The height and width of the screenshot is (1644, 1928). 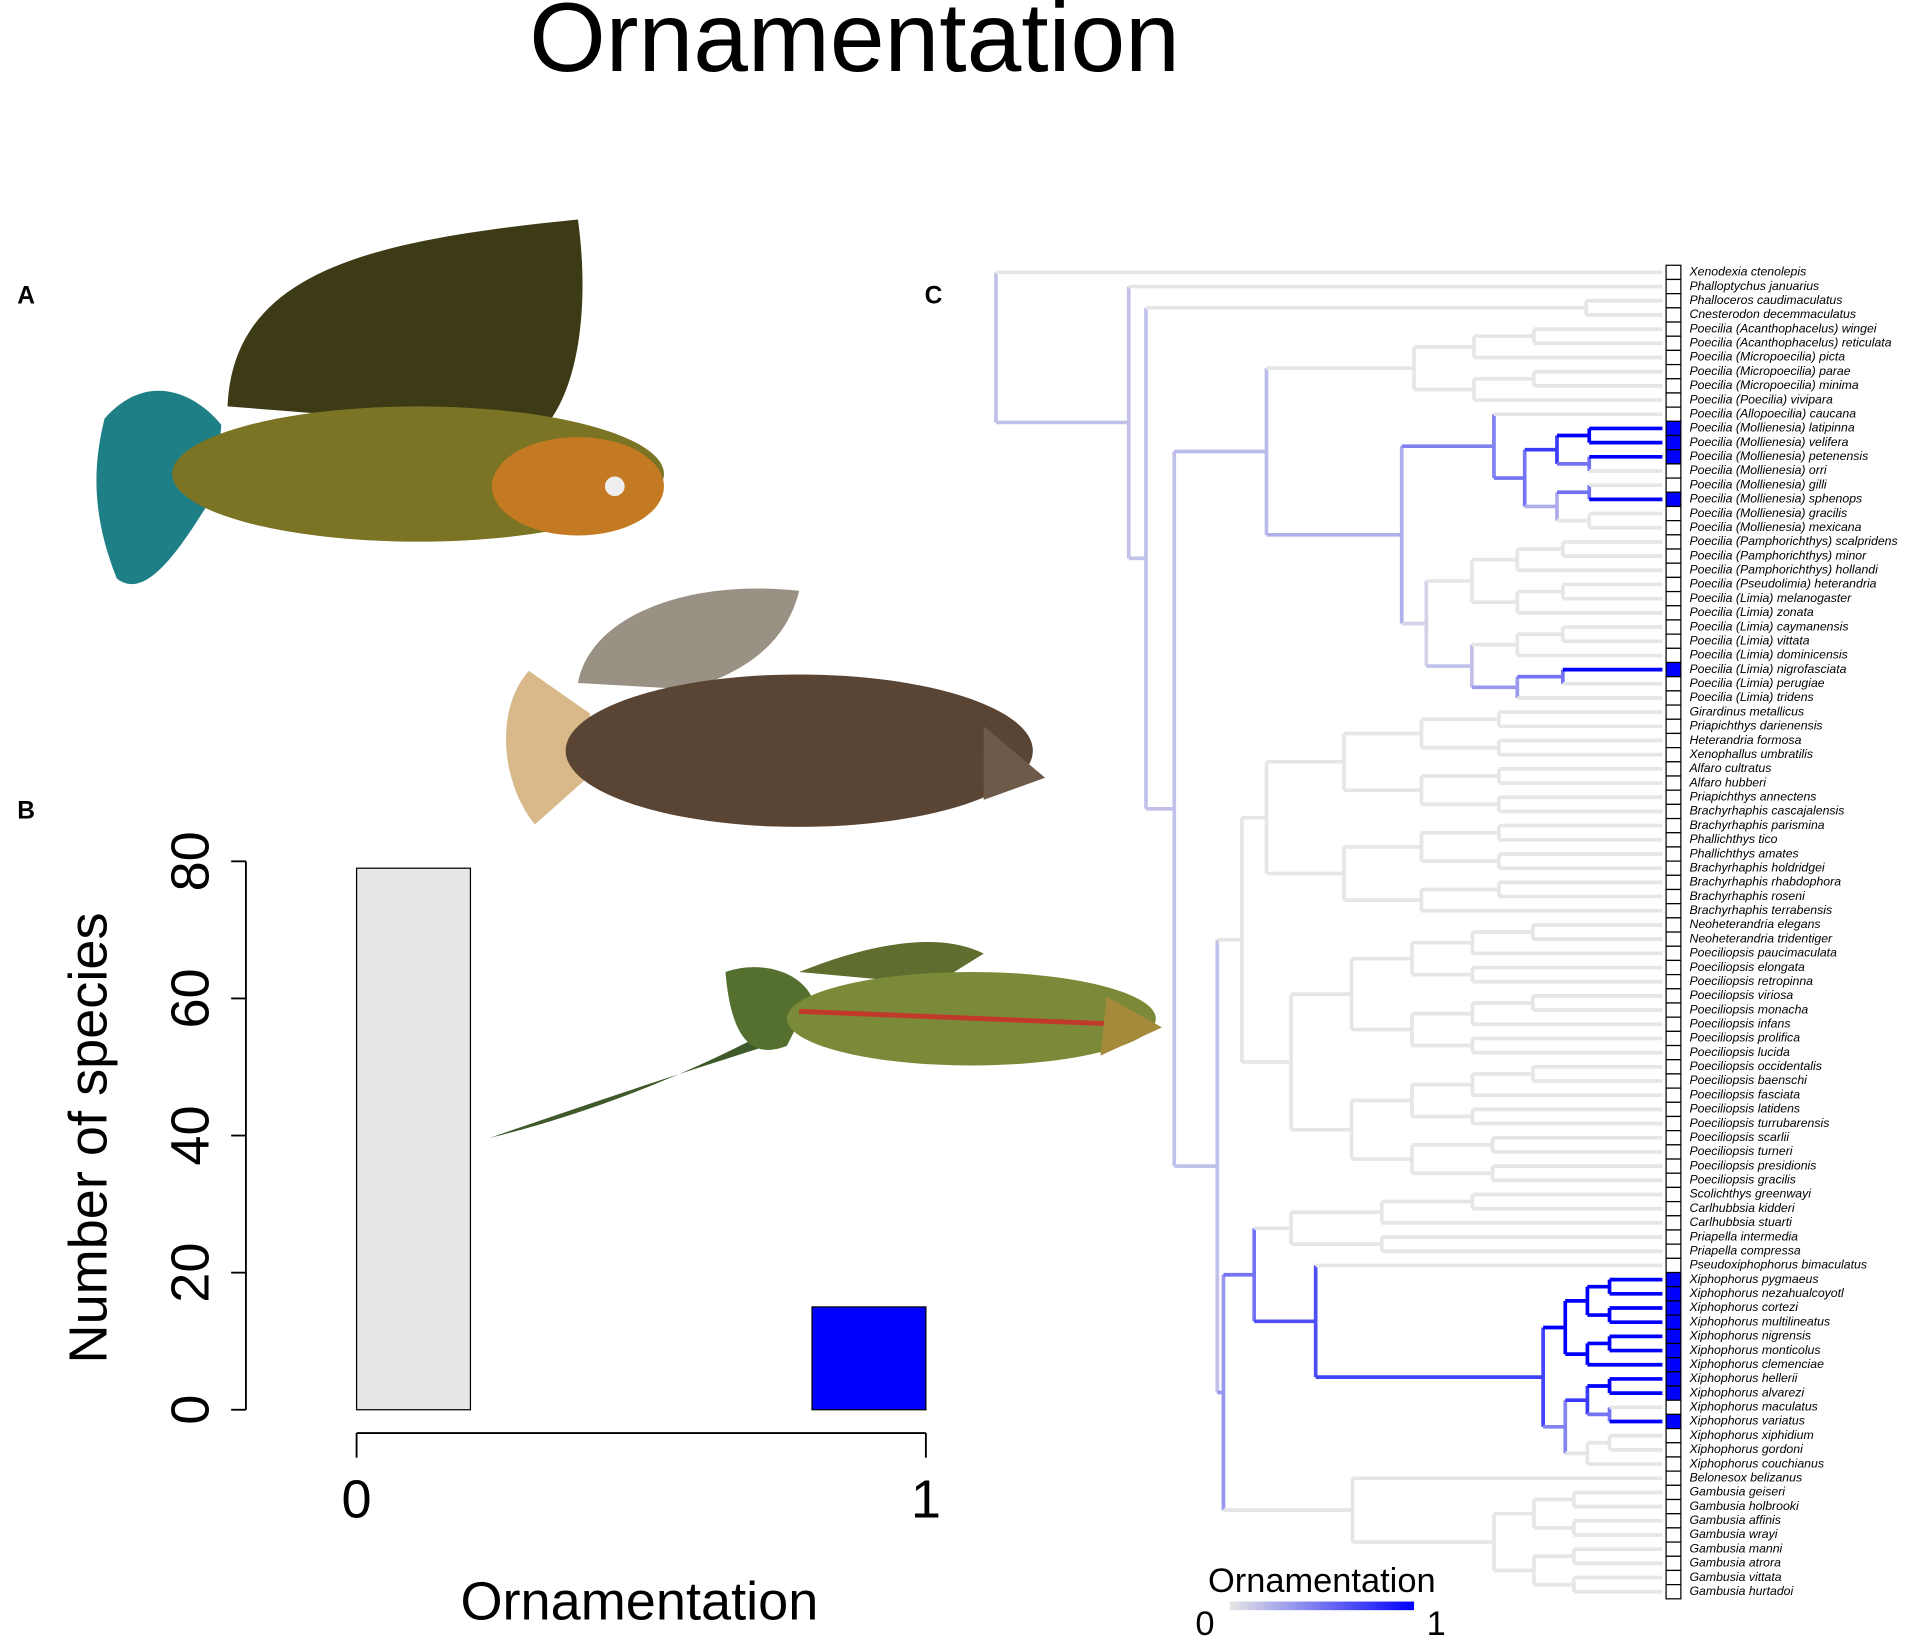 What do you see at coordinates (26, 811) in the screenshot?
I see `panel-label: B` at bounding box center [26, 811].